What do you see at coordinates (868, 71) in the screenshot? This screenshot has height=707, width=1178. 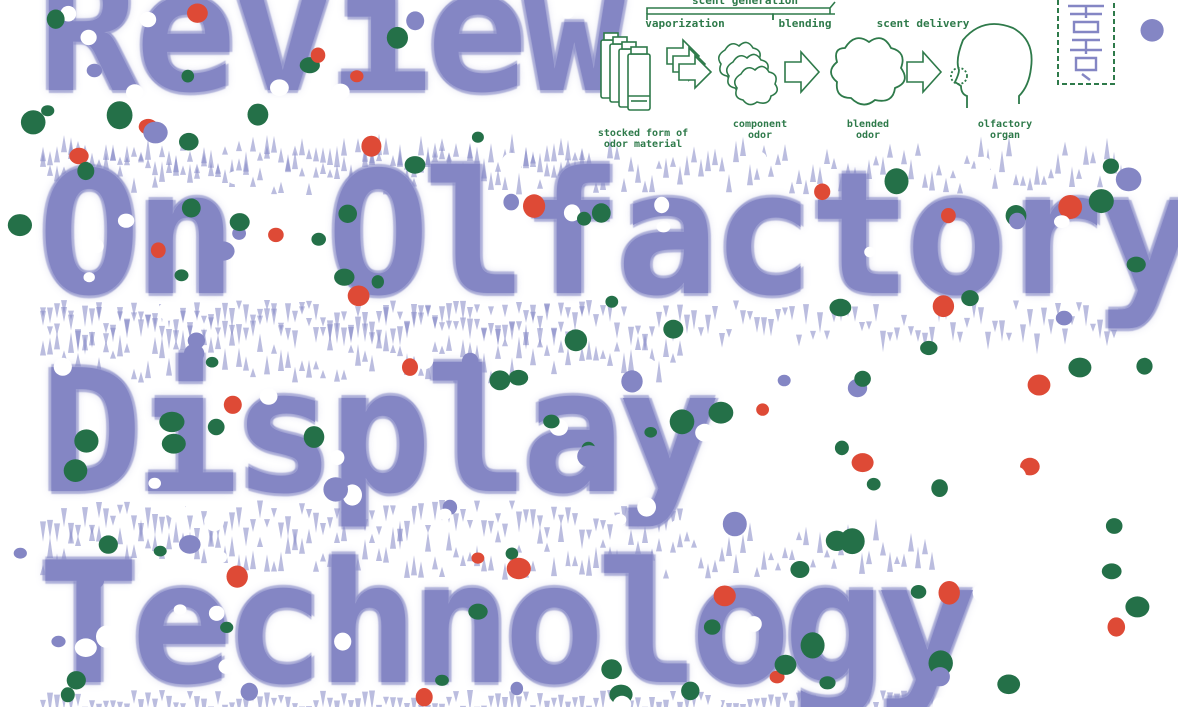 I see `blended-odor-icon` at bounding box center [868, 71].